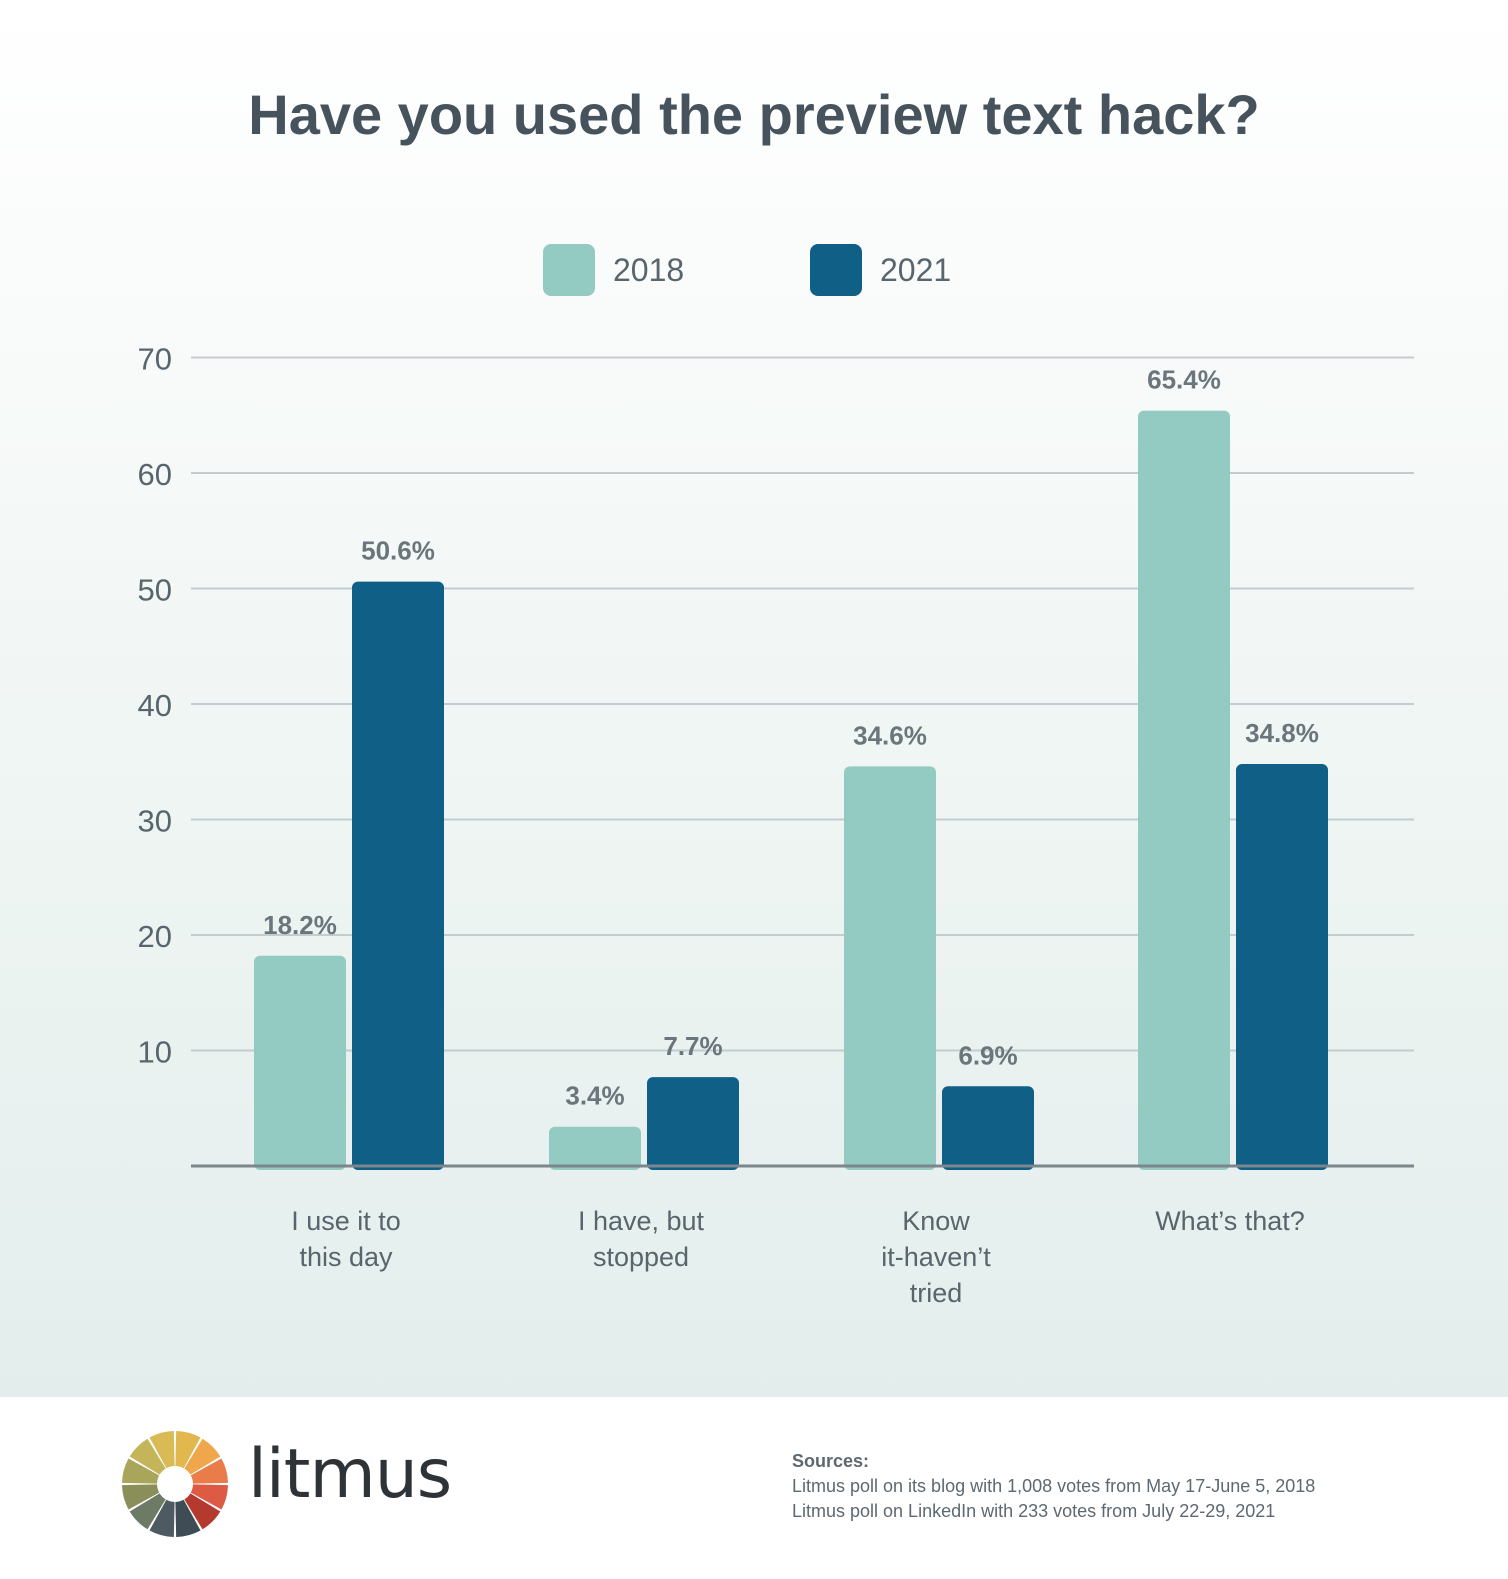 The width and height of the screenshot is (1508, 1579). What do you see at coordinates (155, 1052) in the screenshot?
I see `y-tick-label: 10` at bounding box center [155, 1052].